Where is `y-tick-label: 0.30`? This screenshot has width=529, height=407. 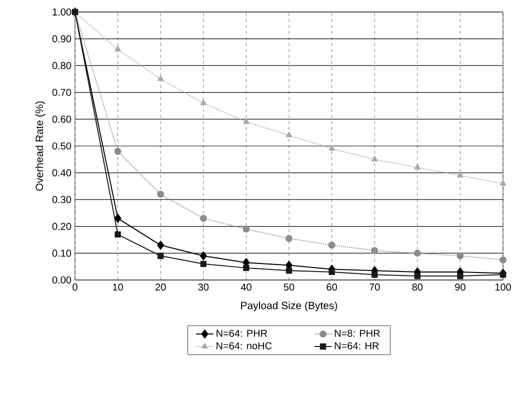 y-tick-label: 0.30 is located at coordinates (62, 200).